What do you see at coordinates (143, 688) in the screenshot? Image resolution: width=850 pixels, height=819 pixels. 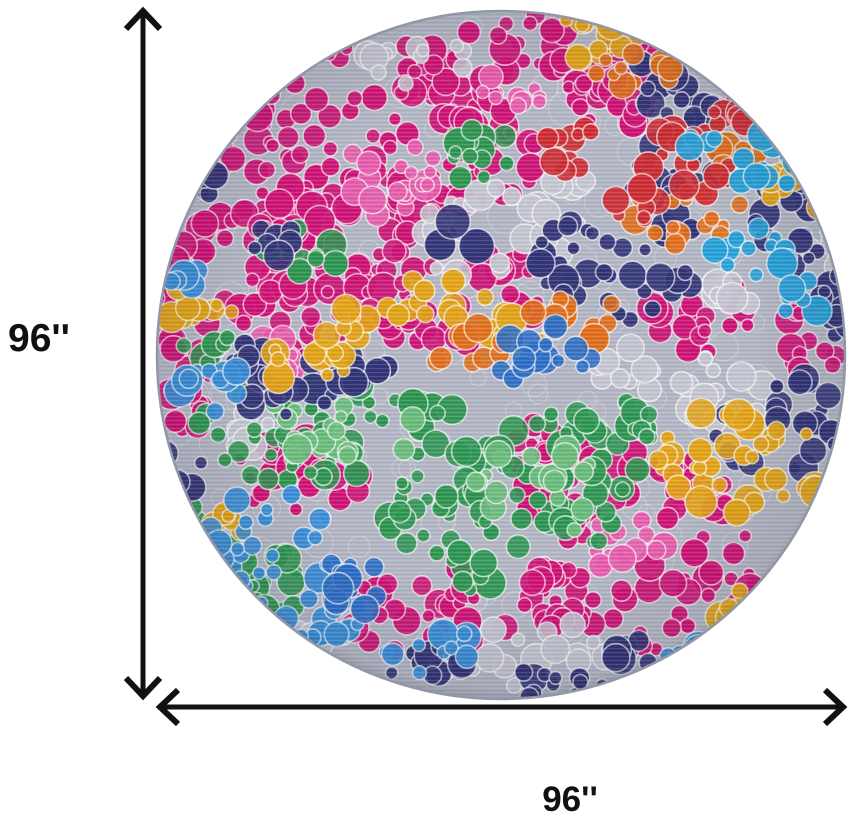 I see `height-arrow-head-bottom` at bounding box center [143, 688].